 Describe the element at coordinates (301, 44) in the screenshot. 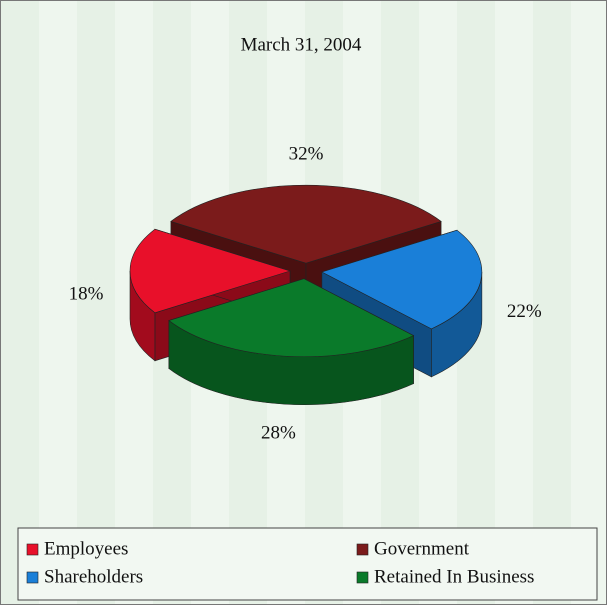

I see `chart-title: March 31, 2004` at that location.